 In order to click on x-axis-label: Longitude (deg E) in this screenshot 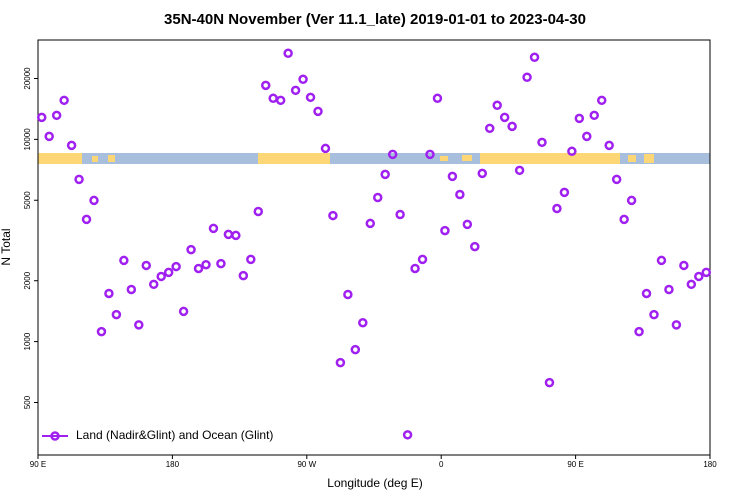, I will do `click(374, 483)`.